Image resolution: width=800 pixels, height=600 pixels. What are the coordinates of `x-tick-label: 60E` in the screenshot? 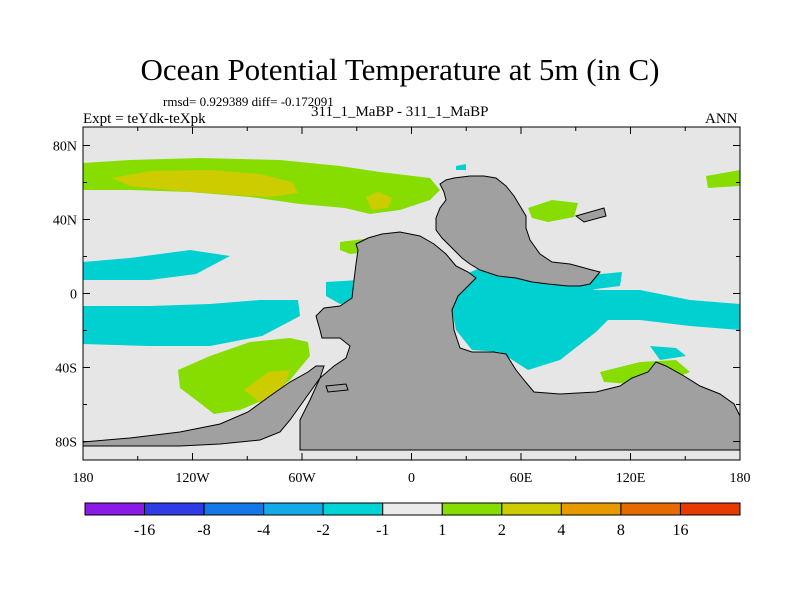 It's located at (521, 478).